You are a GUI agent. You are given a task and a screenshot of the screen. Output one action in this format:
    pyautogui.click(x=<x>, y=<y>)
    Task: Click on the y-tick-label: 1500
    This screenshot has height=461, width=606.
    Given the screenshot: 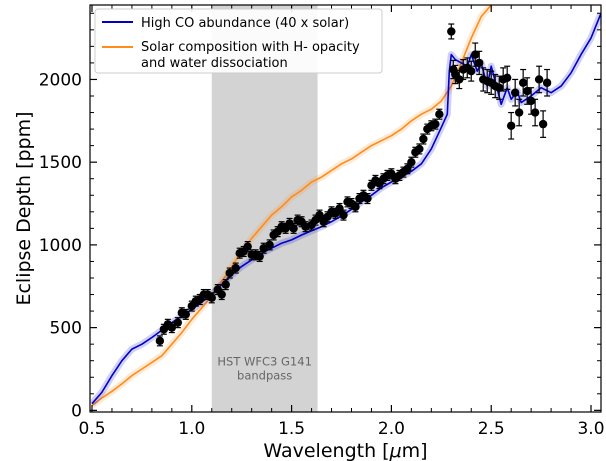 What is the action you would take?
    pyautogui.click(x=60, y=163)
    